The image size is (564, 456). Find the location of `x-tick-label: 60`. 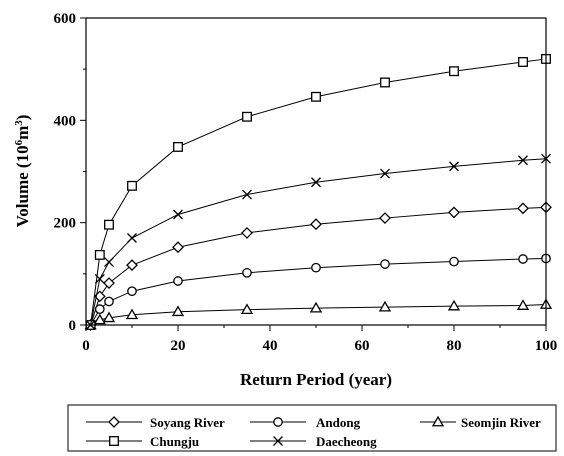

x-tick-label: 60 is located at coordinates (362, 346).